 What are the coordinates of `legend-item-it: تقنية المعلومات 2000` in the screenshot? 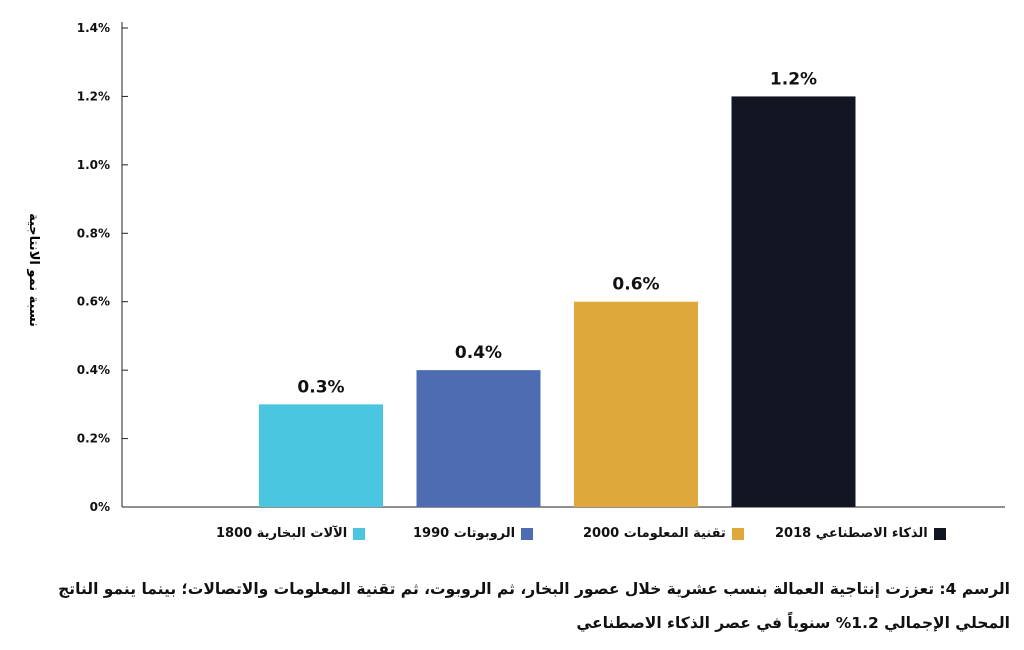 It's located at (663, 533).